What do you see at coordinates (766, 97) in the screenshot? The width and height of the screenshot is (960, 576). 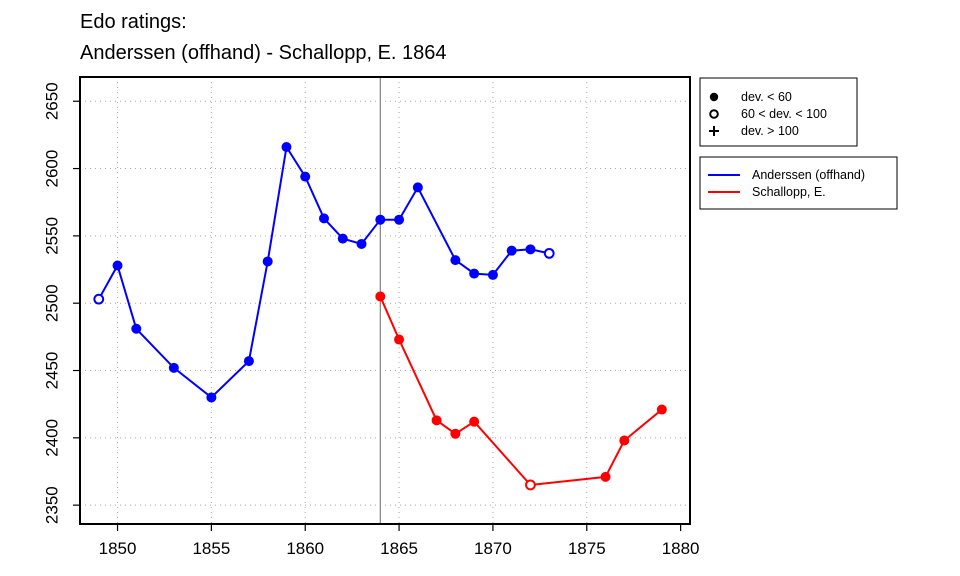 I see `marker-legend-label: dev. < 60` at bounding box center [766, 97].